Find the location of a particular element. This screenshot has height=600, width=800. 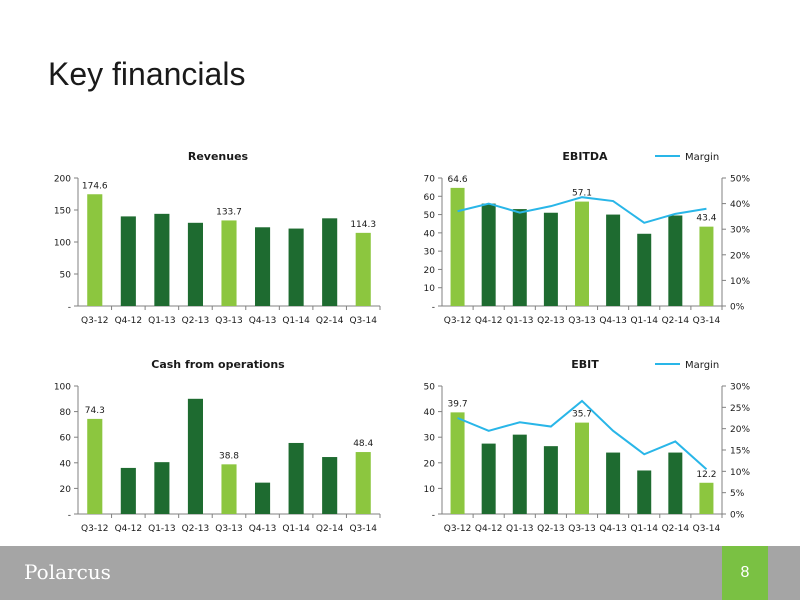

ebitda-title: EBITDA is located at coordinates (585, 156).